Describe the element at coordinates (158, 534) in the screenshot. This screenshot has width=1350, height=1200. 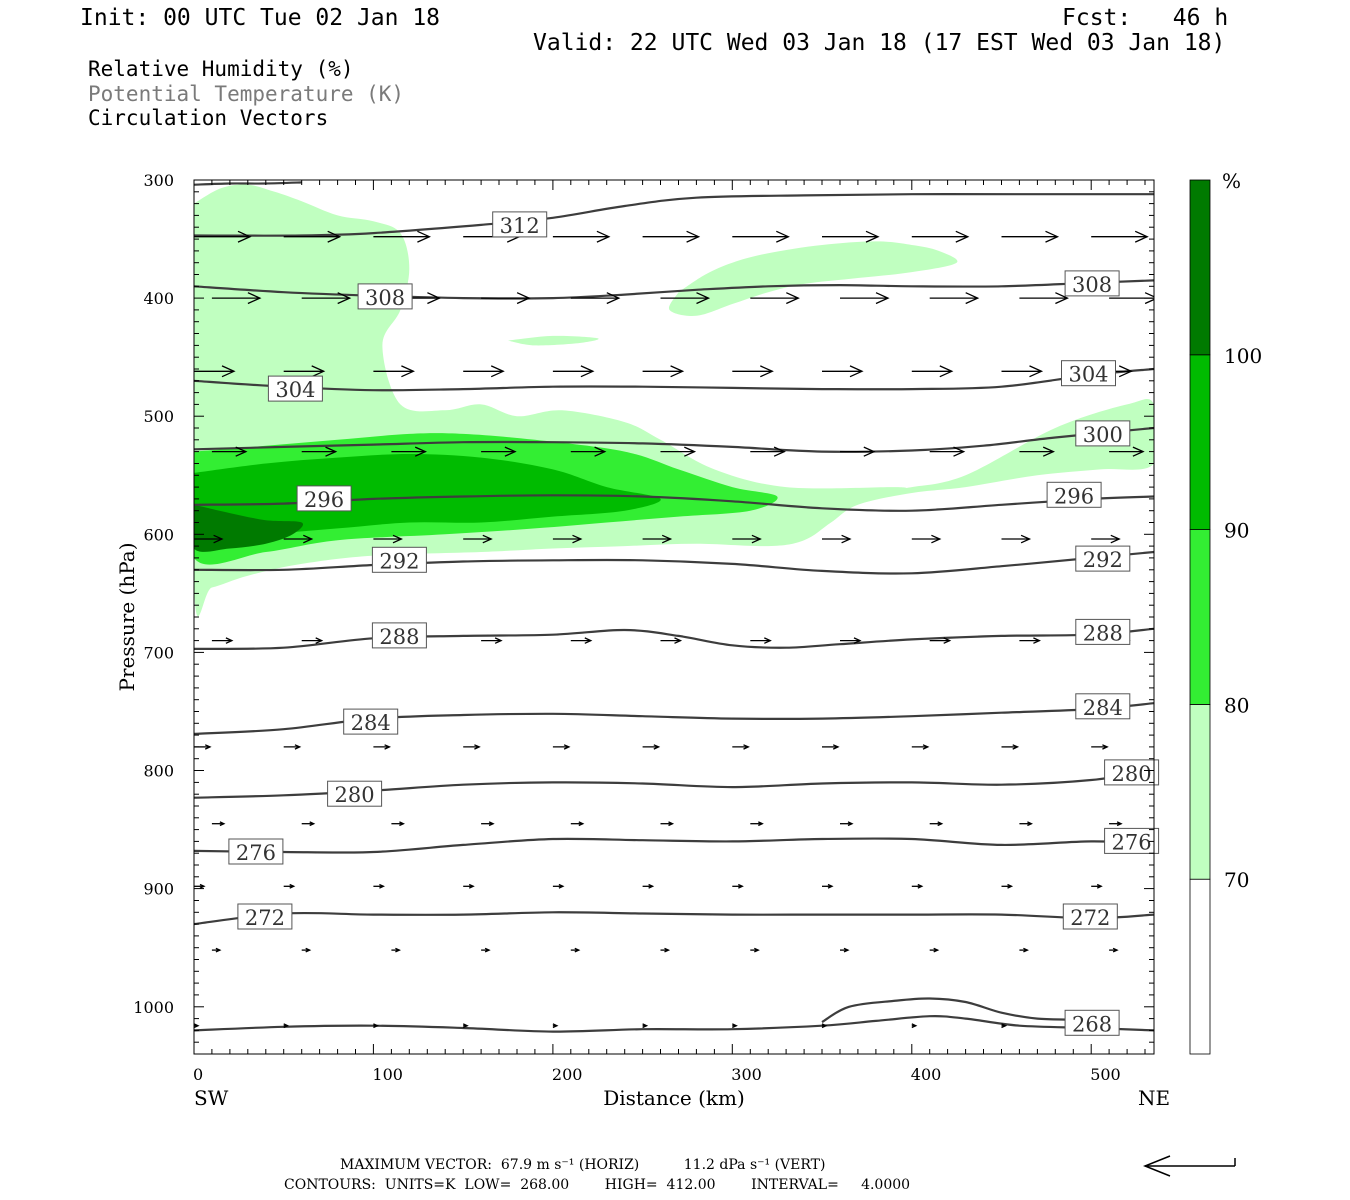
I see `y-tick-label: 600` at that location.